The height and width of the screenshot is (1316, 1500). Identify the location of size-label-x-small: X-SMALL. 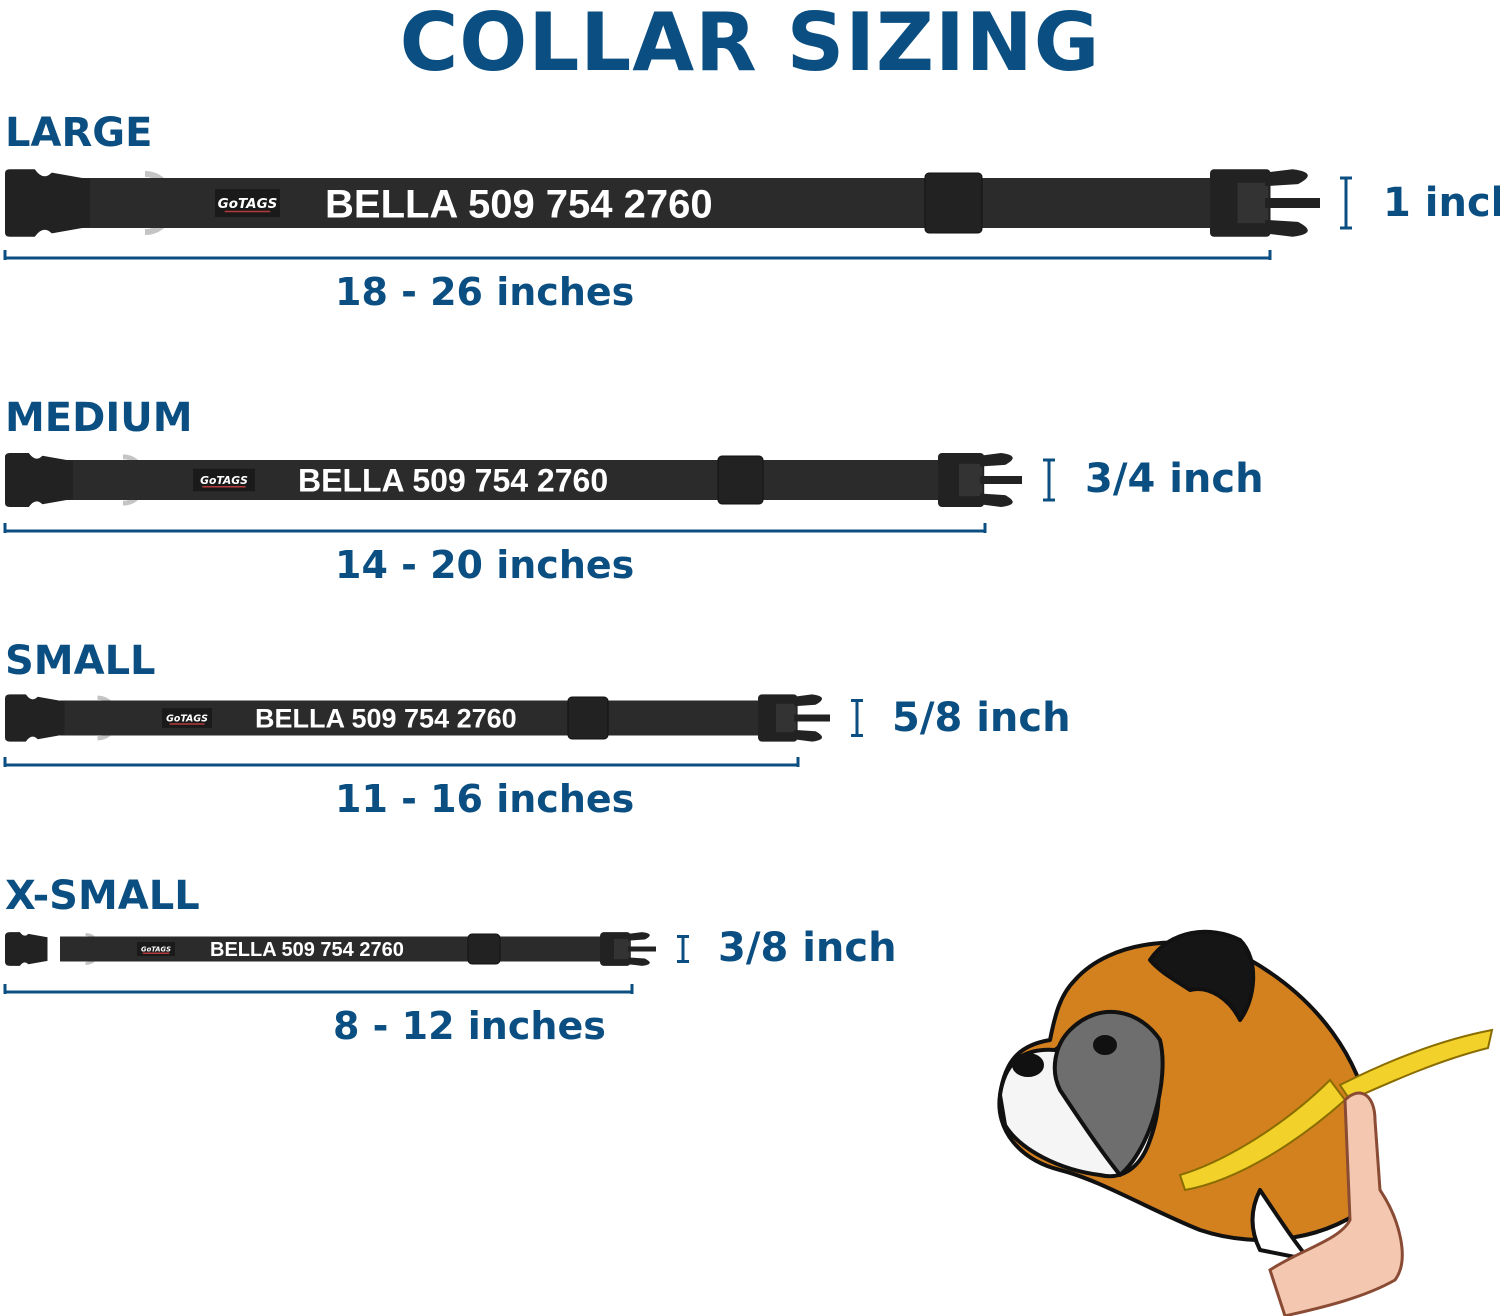
(102, 896).